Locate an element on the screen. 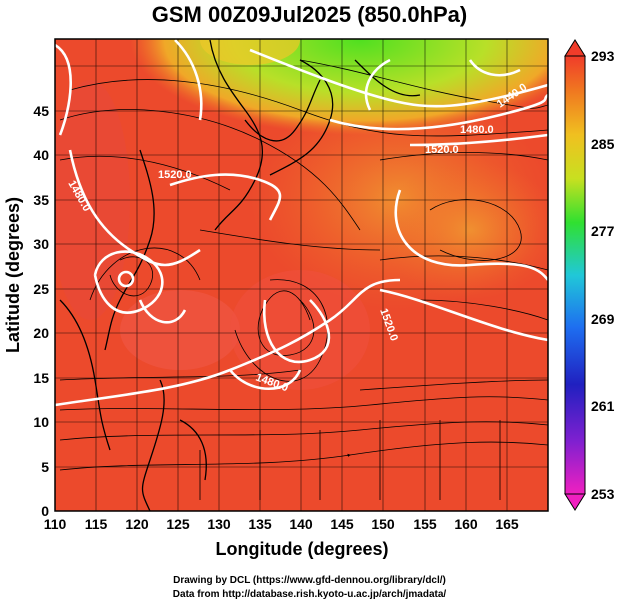 This screenshot has height=605, width=619. x-tick-label: 115 is located at coordinates (96, 524).